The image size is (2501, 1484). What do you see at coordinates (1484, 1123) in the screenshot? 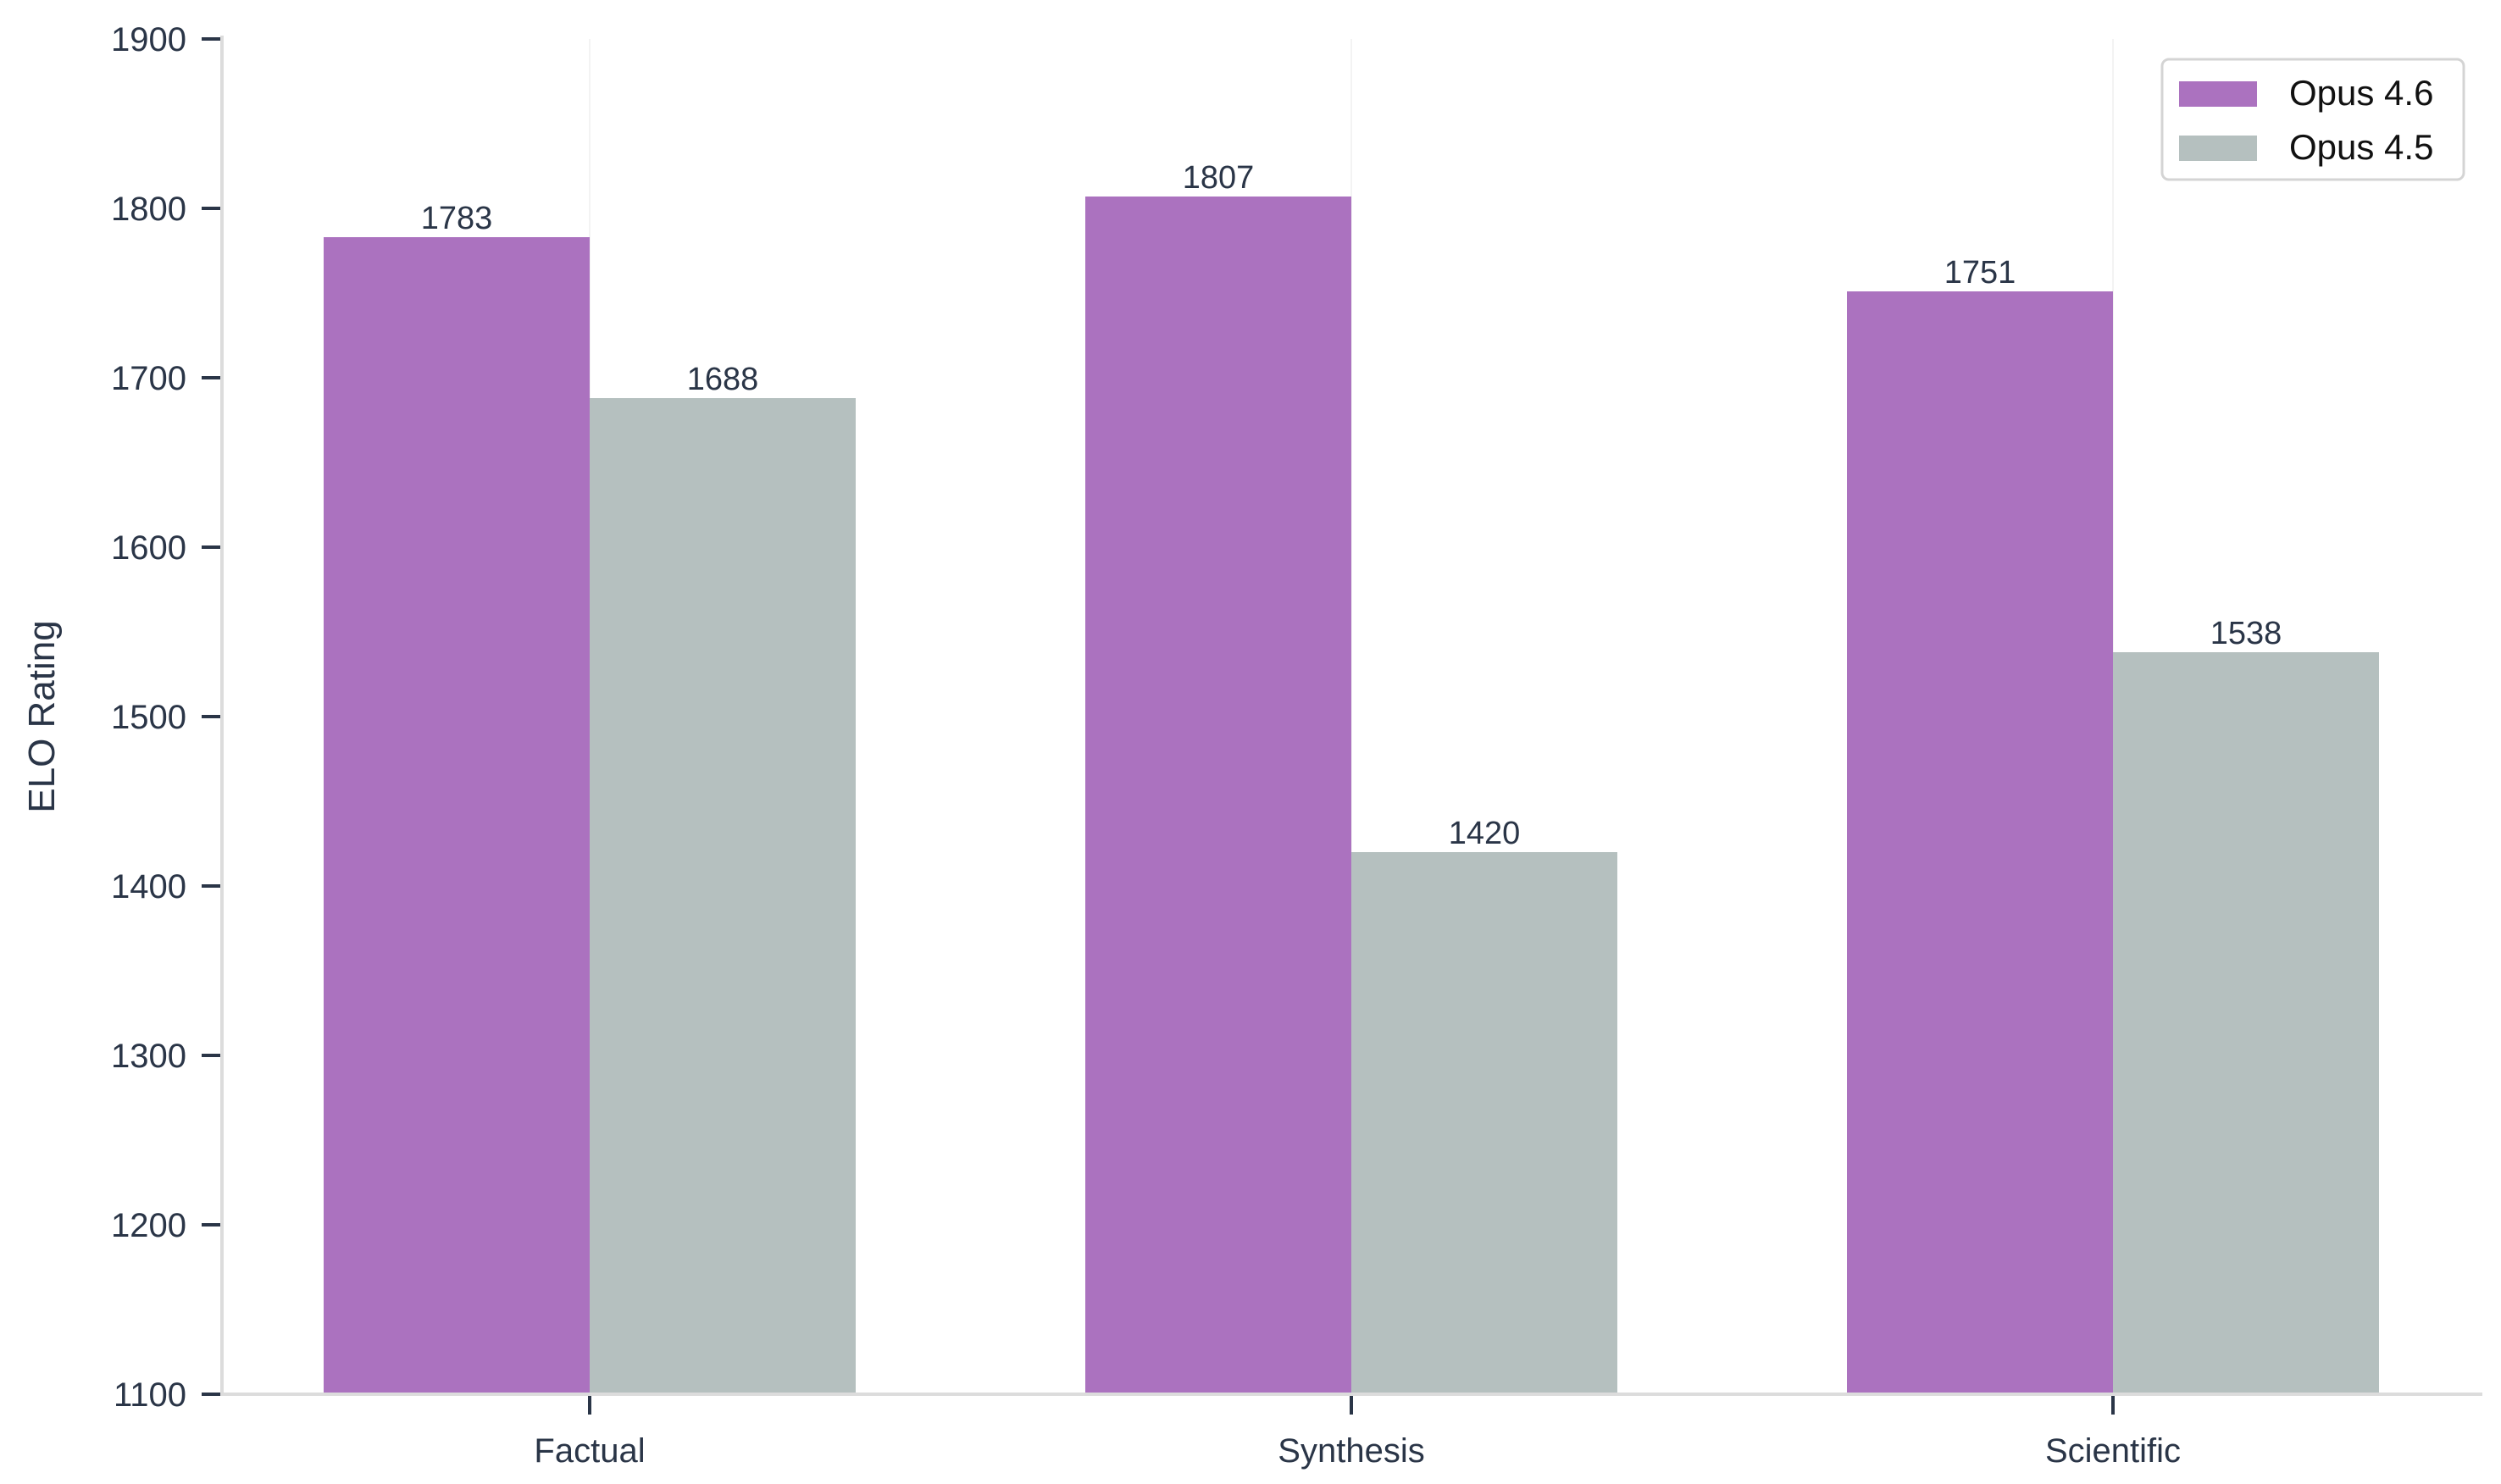
I see `bar-opus-4-5-synthesis` at bounding box center [1484, 1123].